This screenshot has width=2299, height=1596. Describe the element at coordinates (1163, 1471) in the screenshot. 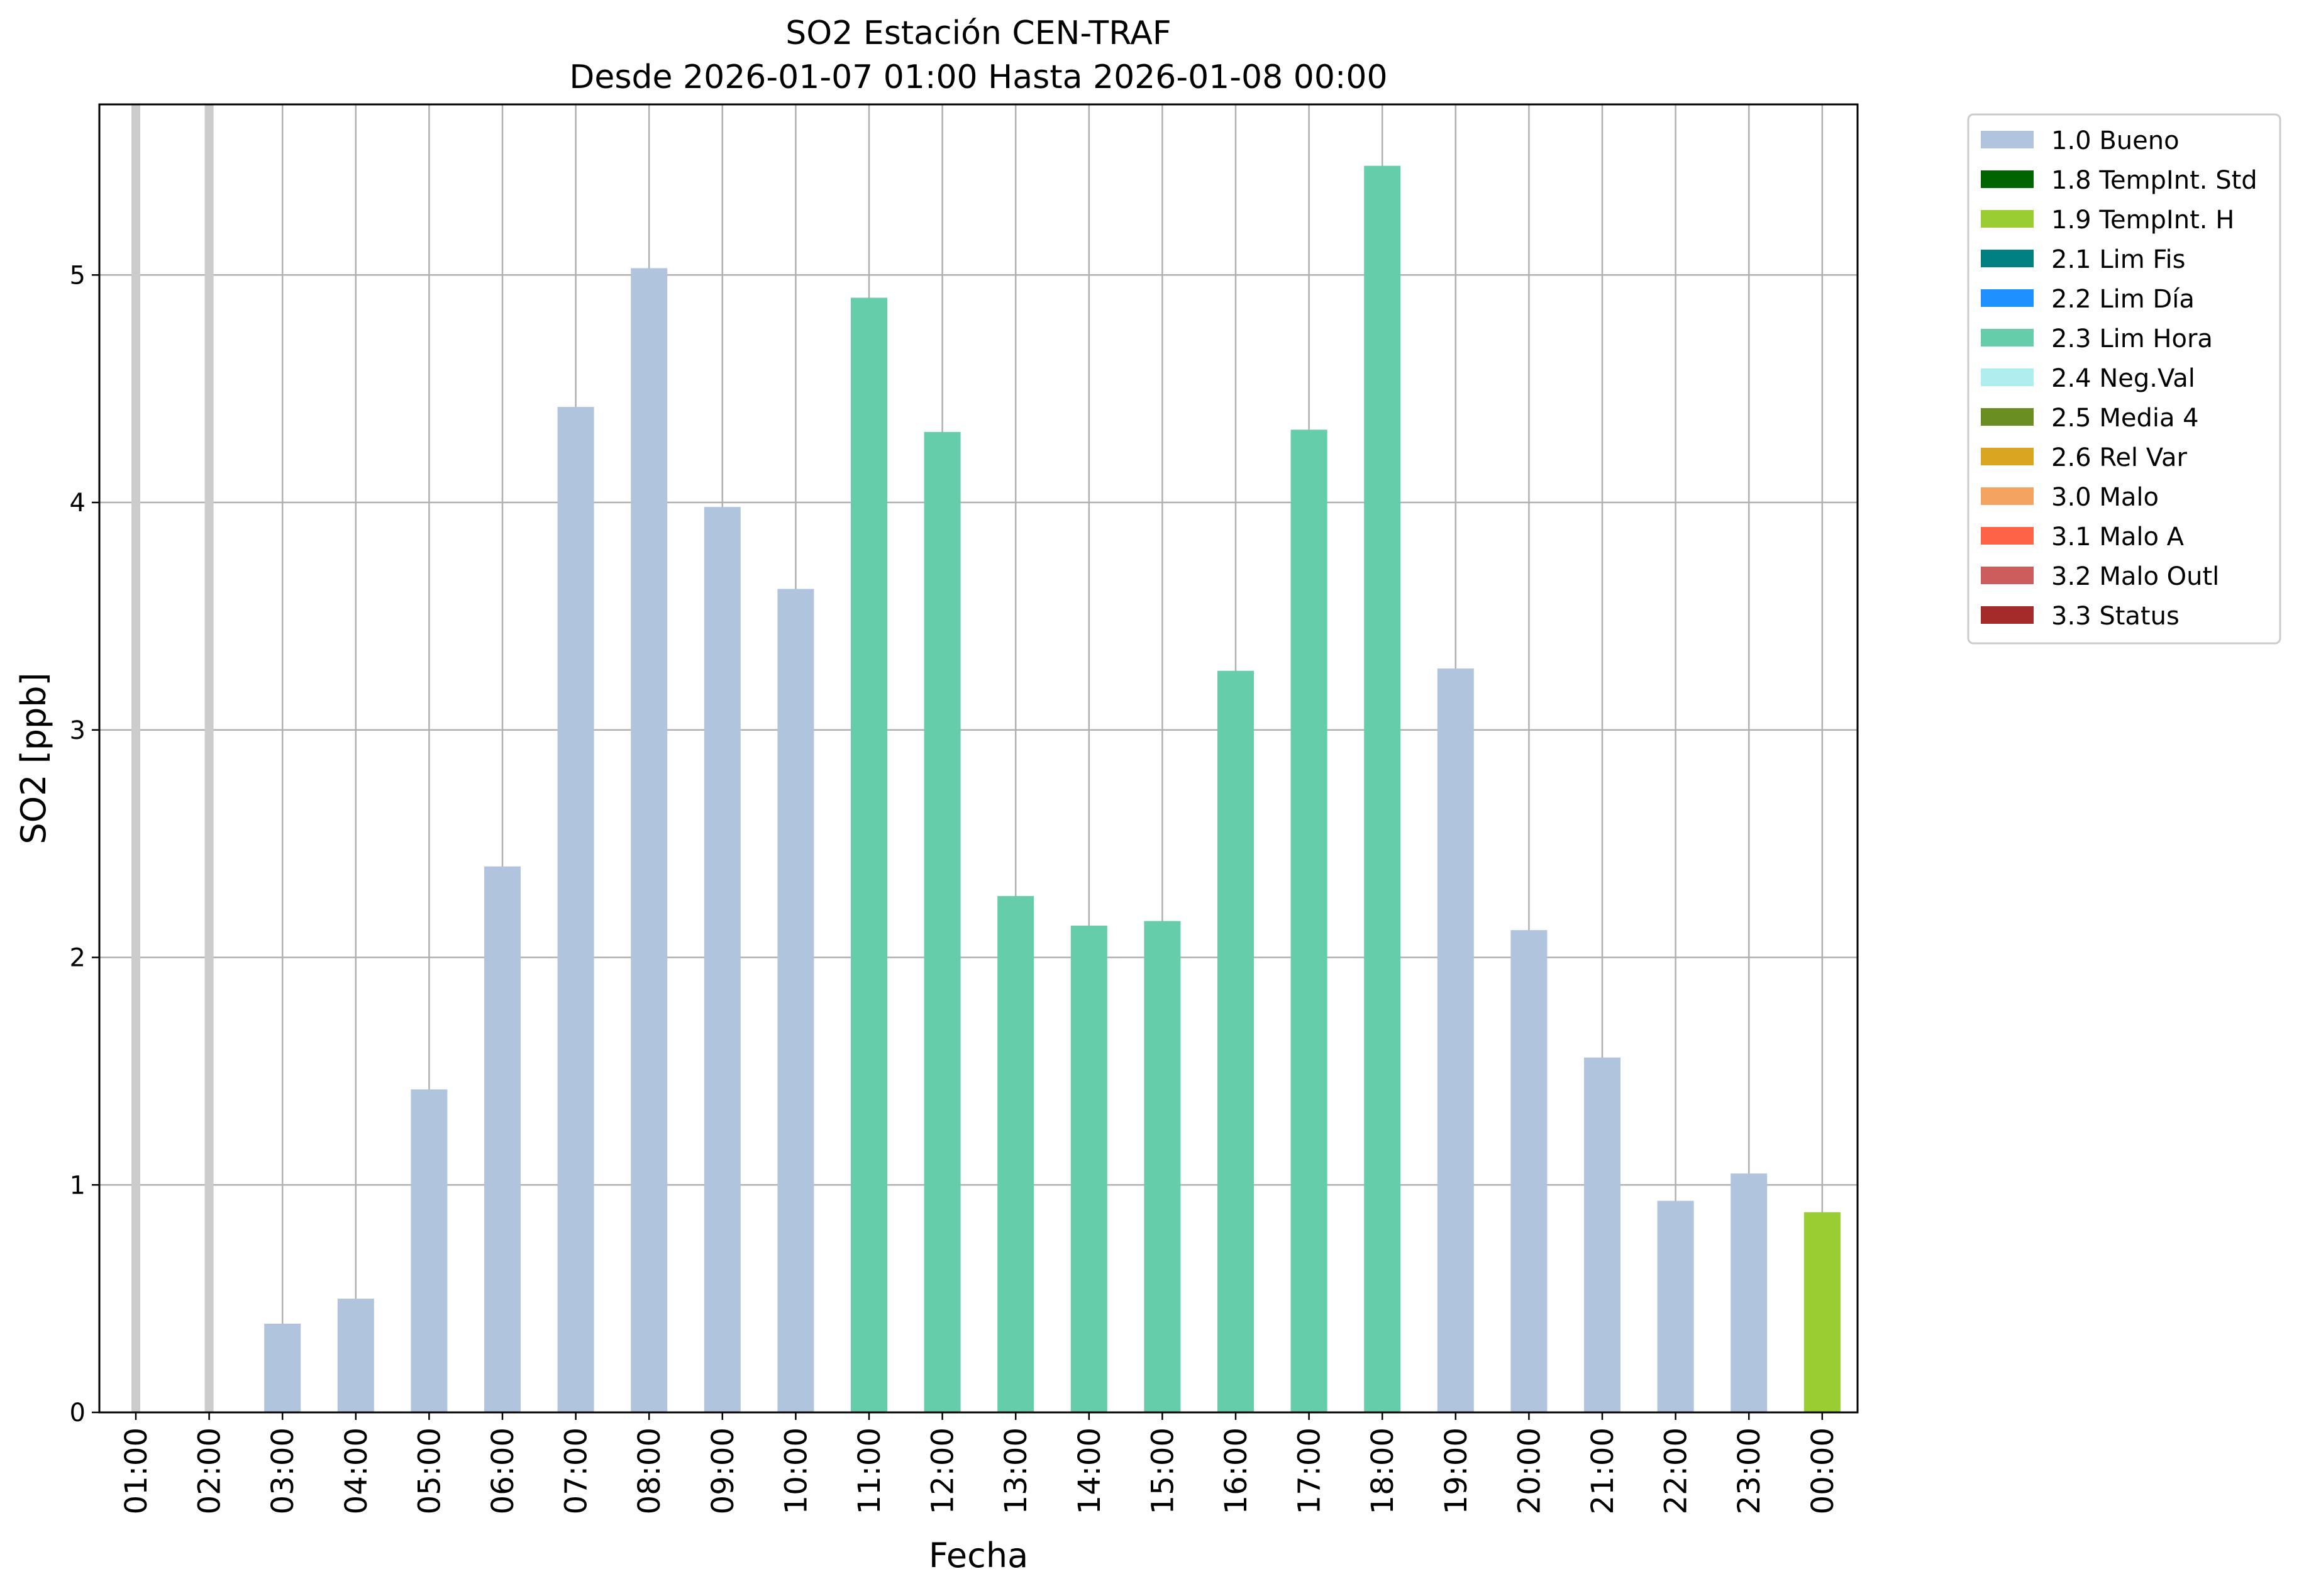

I see `x-tick-label: 15:00` at that location.